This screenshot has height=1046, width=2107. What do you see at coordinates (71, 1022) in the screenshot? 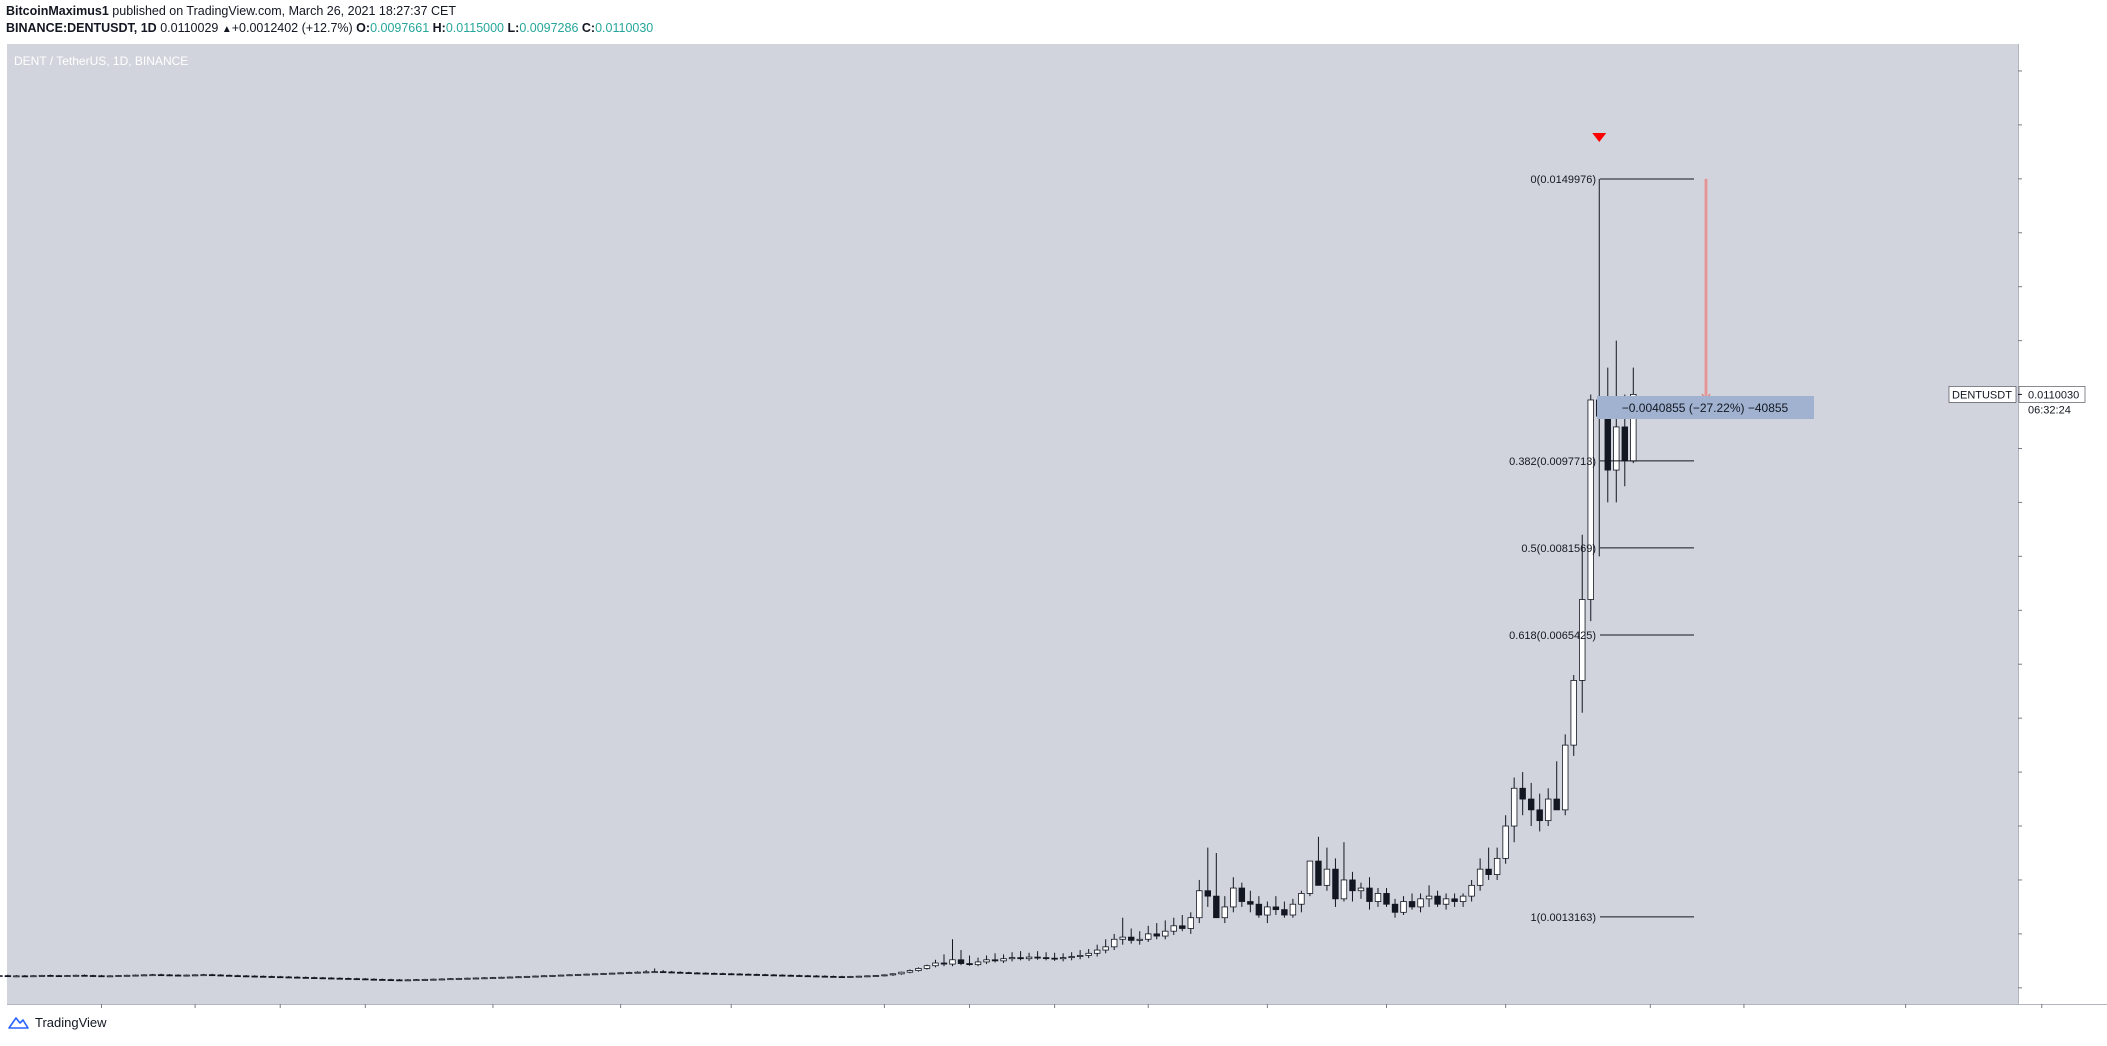
I see `footer-brand: TradingView` at bounding box center [71, 1022].